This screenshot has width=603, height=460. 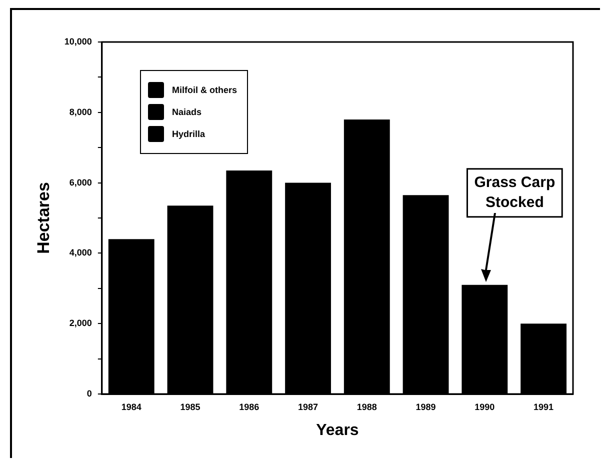 I want to click on x-tick-label: 1984, so click(x=131, y=407).